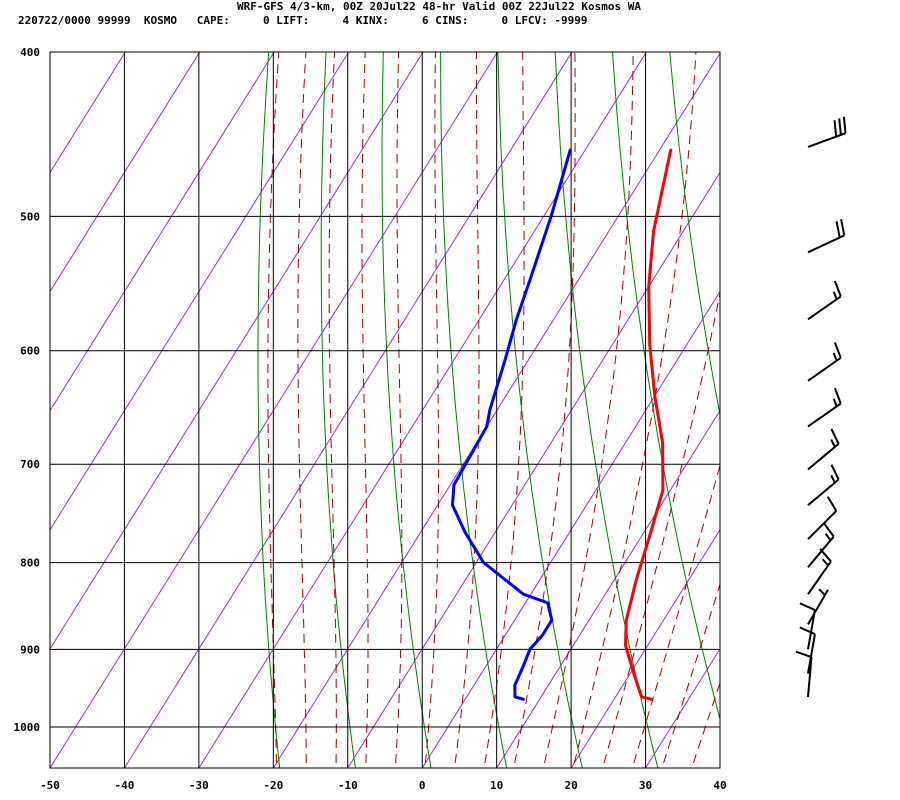  I want to click on x-tick-label: 20, so click(570, 785).